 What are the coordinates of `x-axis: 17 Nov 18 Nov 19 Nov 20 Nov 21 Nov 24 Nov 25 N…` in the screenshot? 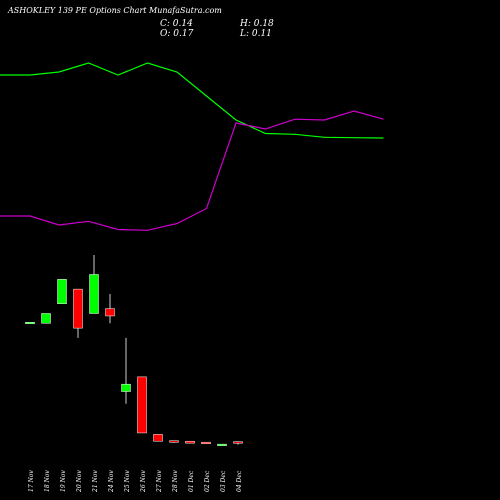 It's located at (135, 481).